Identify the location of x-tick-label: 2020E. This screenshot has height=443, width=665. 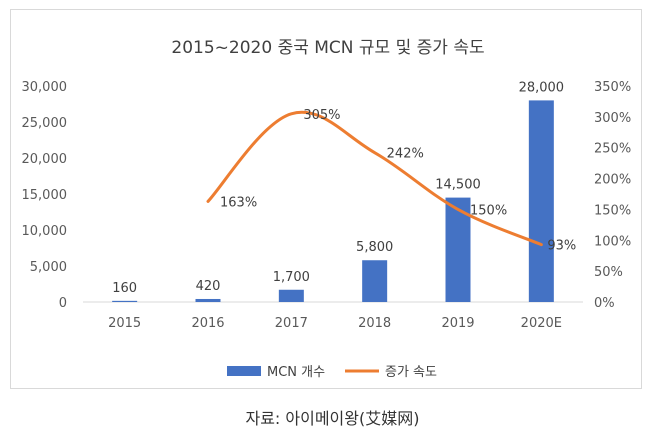
(541, 323).